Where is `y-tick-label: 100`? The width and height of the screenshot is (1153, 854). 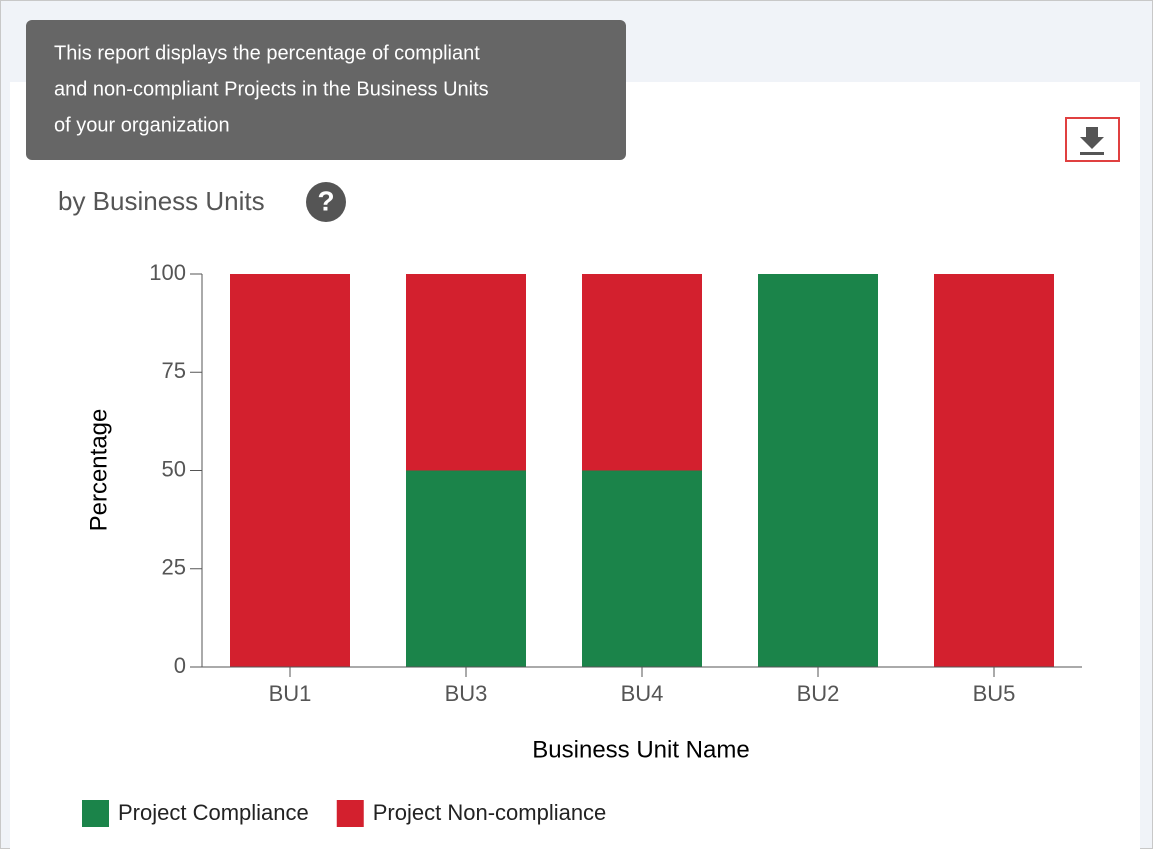 y-tick-label: 100 is located at coordinates (167, 272).